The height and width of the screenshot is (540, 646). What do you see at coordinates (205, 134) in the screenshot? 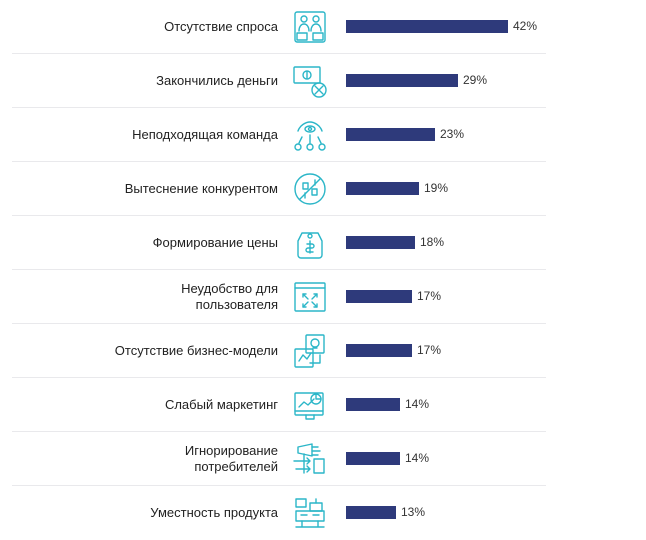
I see `category-label-line: Неподходящая команда` at bounding box center [205, 134].